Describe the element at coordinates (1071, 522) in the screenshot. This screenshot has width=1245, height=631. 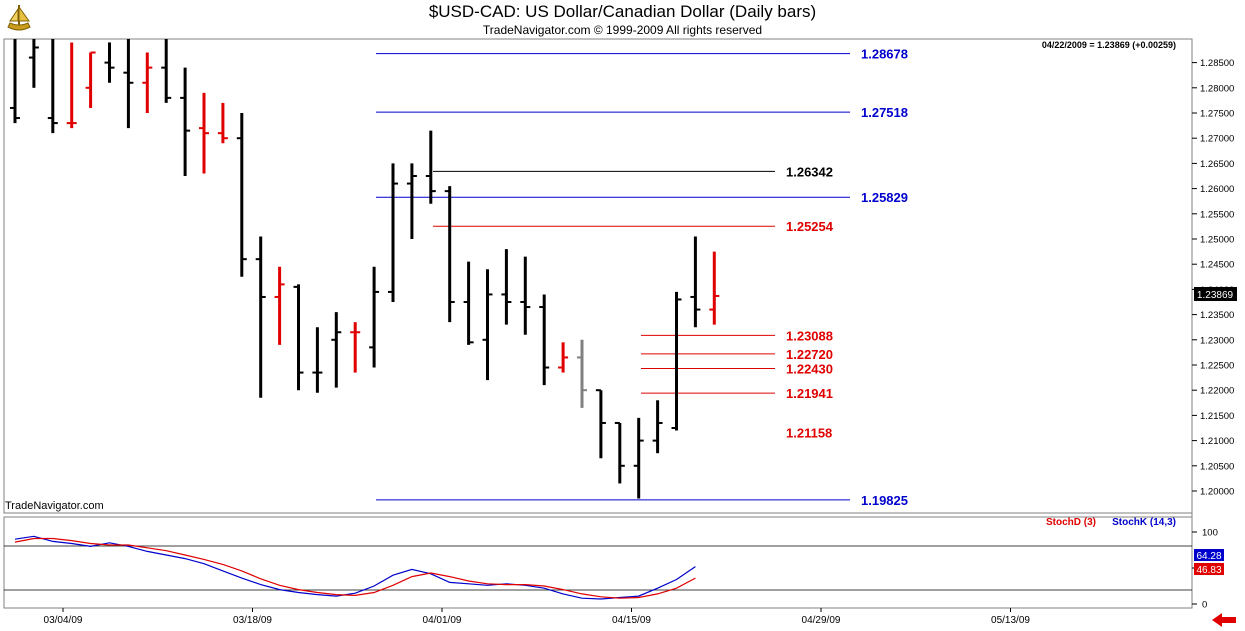
I see `stochd-legend: StochD (3)` at that location.